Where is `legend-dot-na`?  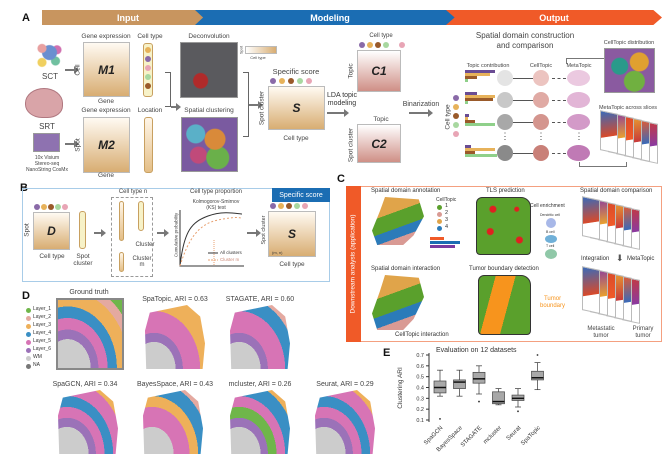
legend-dot-na is located at coordinates (28, 366).